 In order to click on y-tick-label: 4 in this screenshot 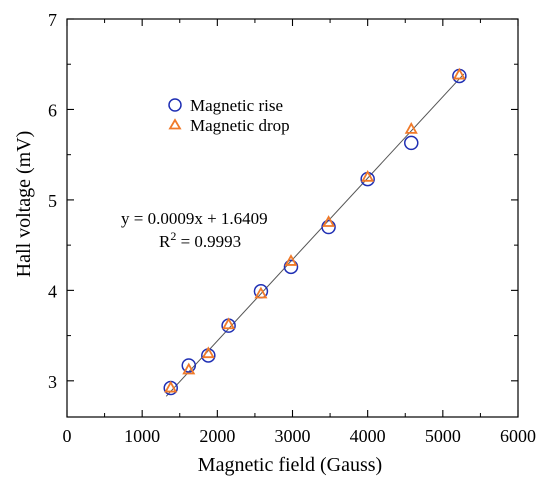, I will do `click(52, 291)`.